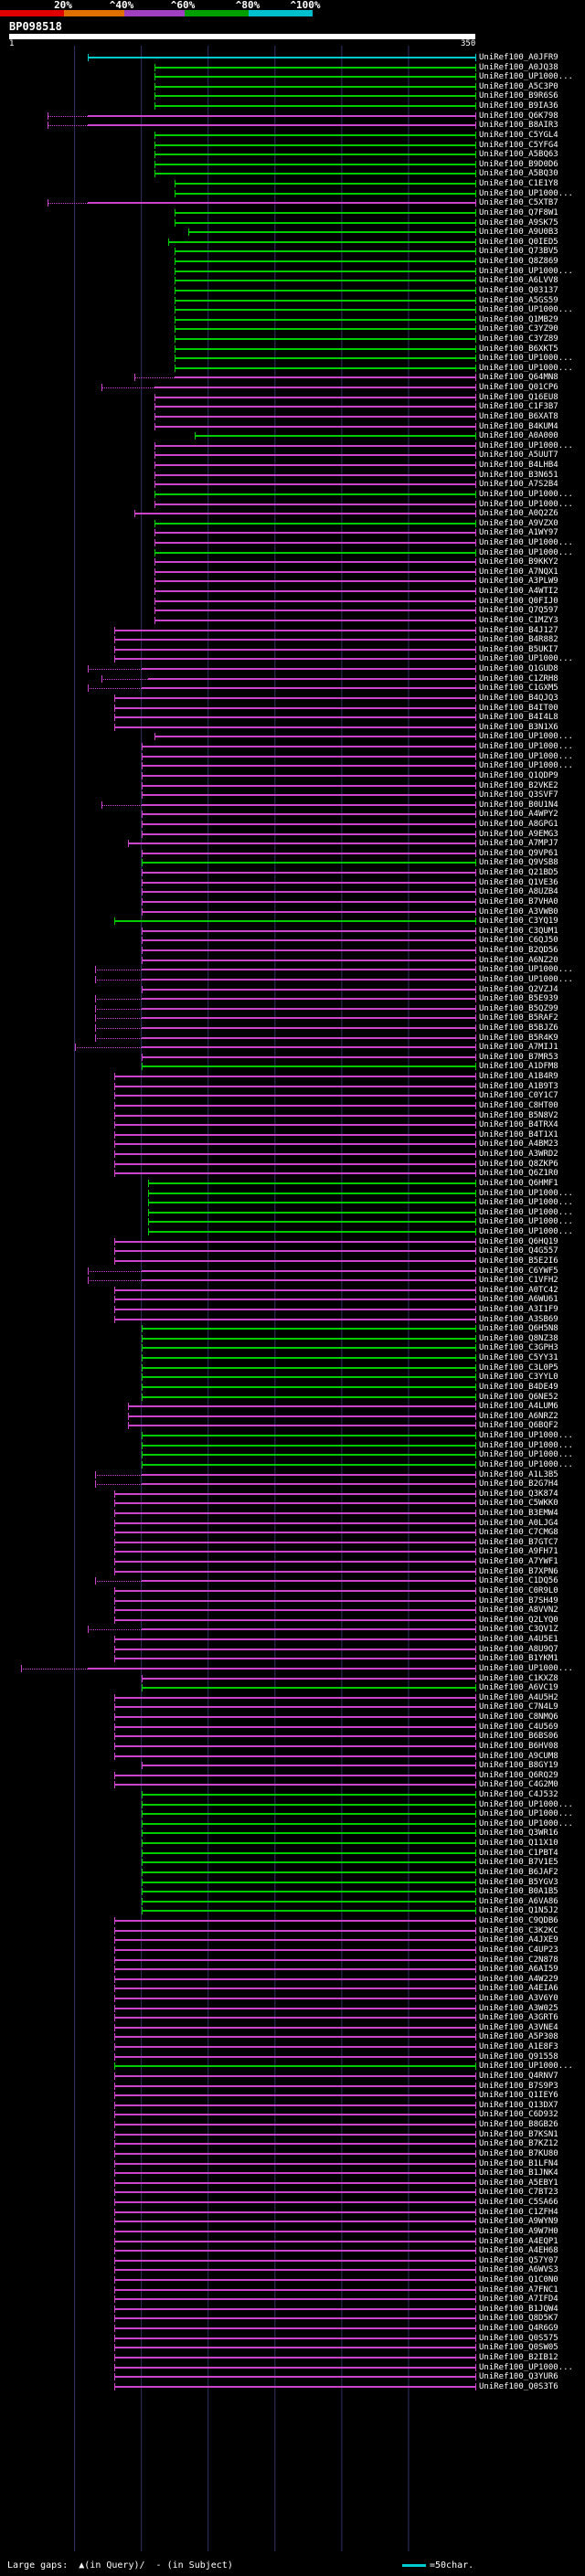 The image size is (585, 2576). What do you see at coordinates (293, 863) in the screenshot?
I see `hit-row: UniRef100_Q9VSB8` at bounding box center [293, 863].